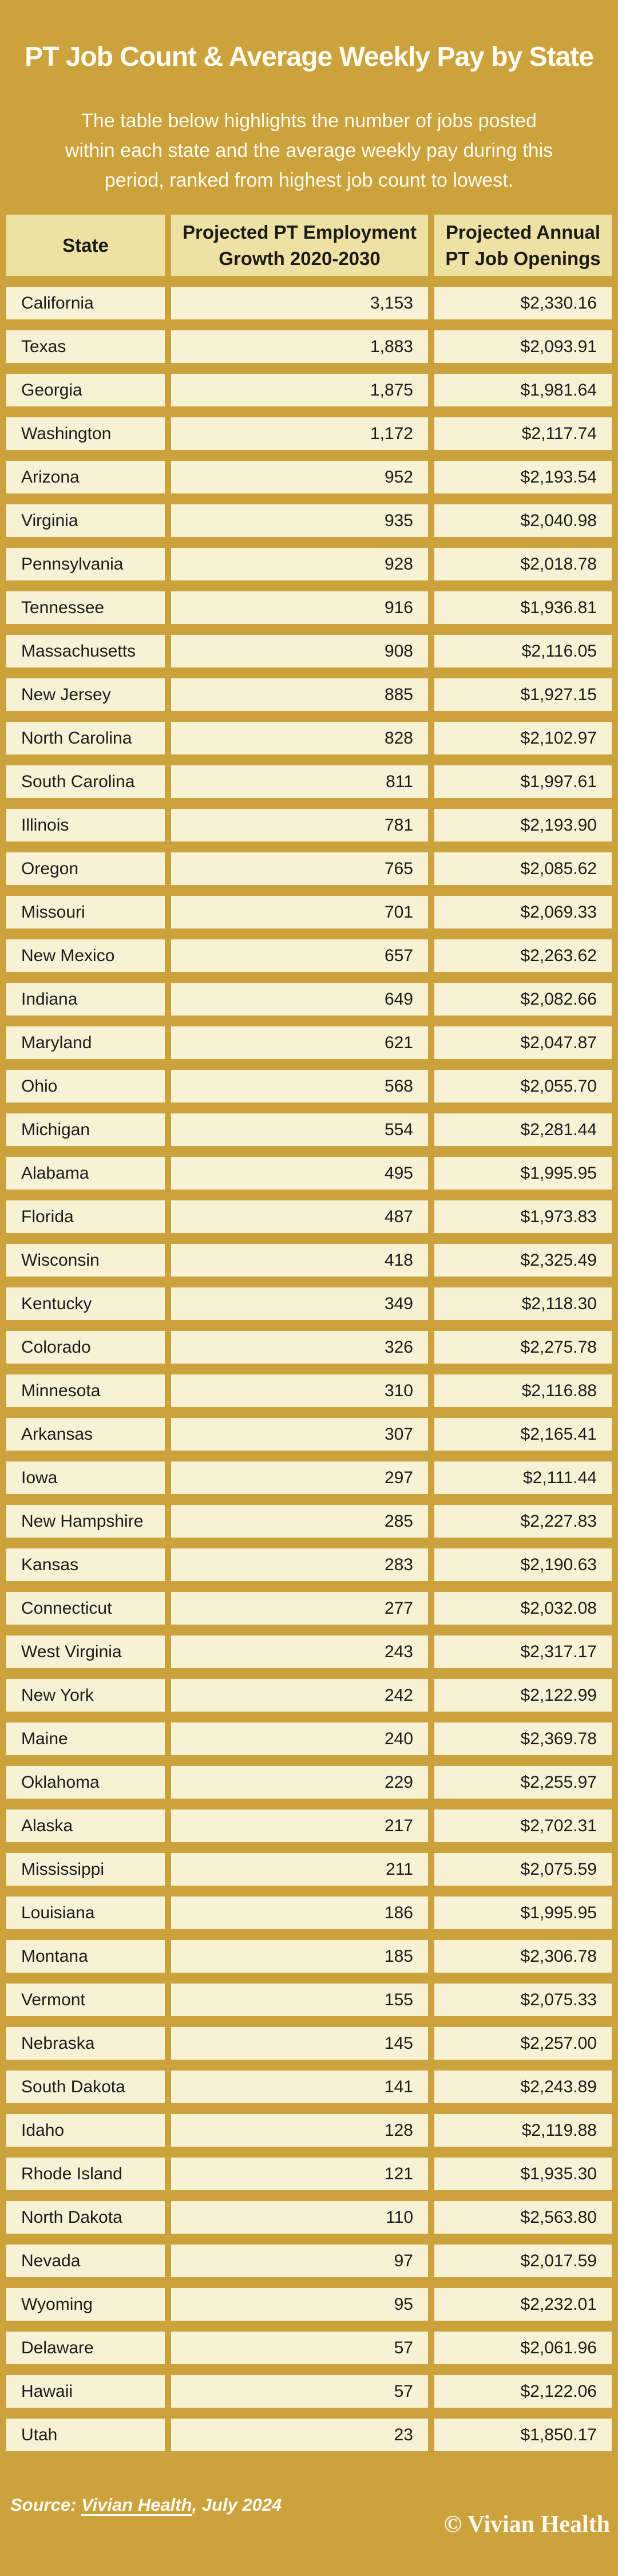 Image resolution: width=618 pixels, height=2576 pixels. Describe the element at coordinates (523, 2043) in the screenshot. I see `pay-cell: $2,257.00` at that location.